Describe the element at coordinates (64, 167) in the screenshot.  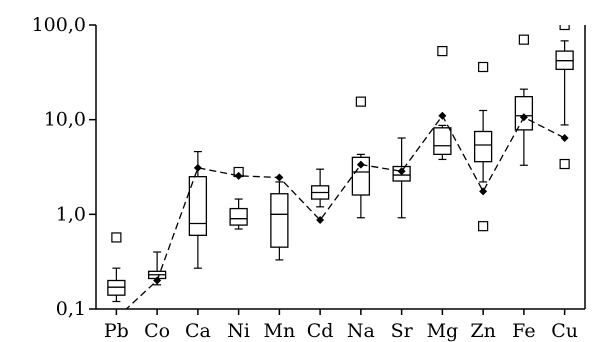
I see `y-axis: 0,1 1,0 10,0 100,0` at that location.